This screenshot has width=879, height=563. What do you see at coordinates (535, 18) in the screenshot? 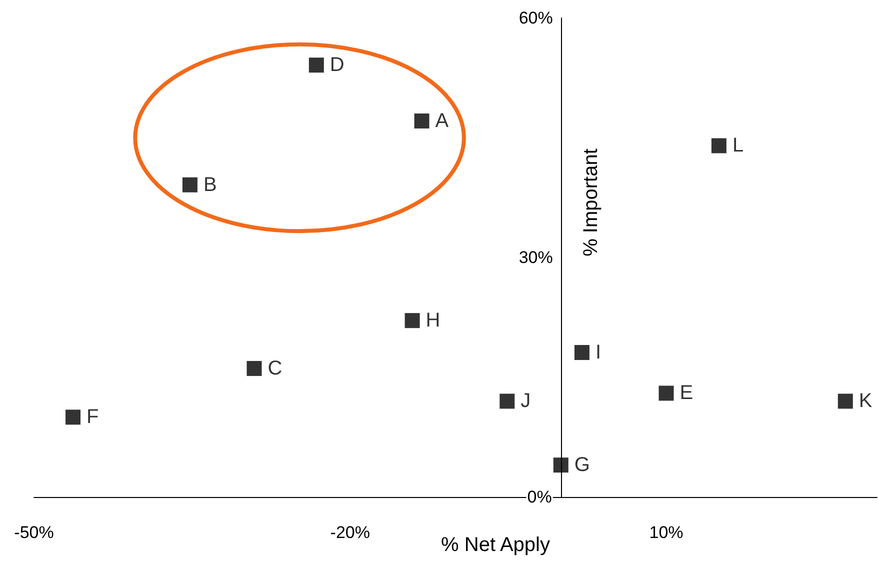
I see `y-tick-label: 60%` at bounding box center [535, 18].